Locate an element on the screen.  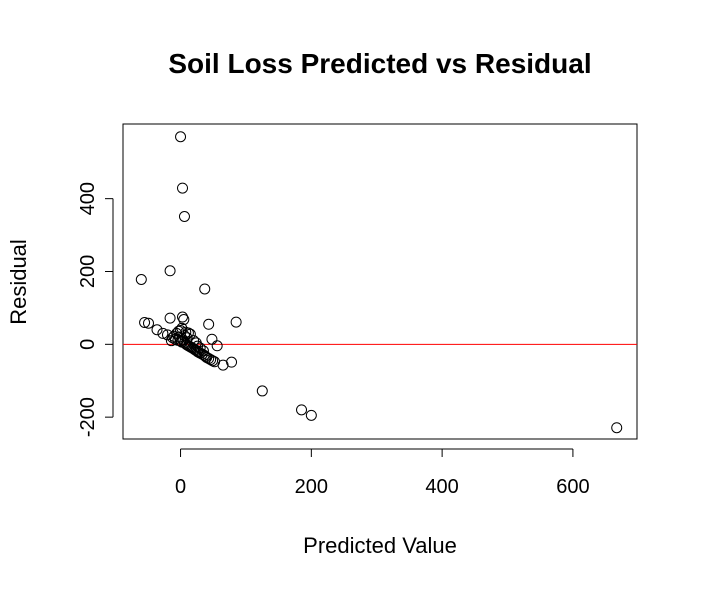
y-axis: -200 0 200 400 is located at coordinates (95, 309).